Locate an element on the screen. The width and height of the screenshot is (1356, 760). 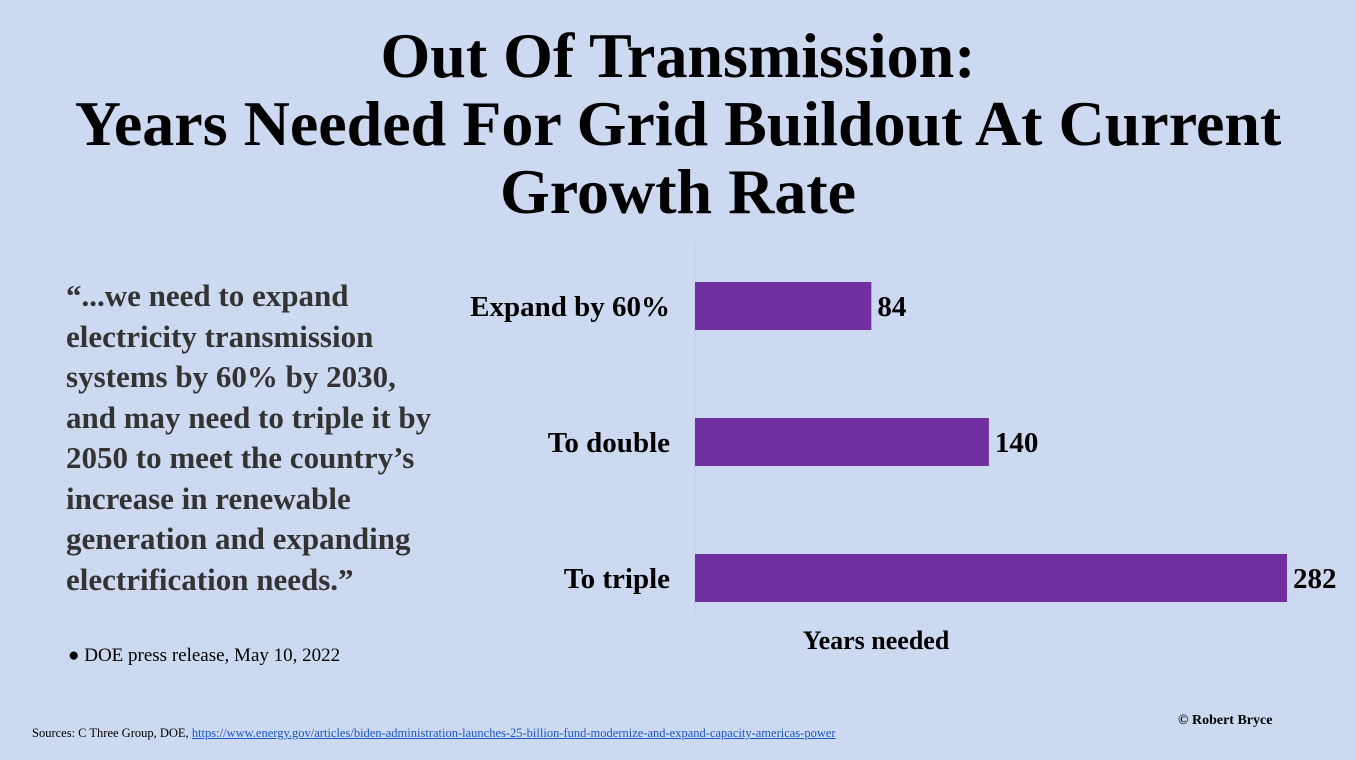
sources-prefix: Sources: C Three Group, DOE, is located at coordinates (112, 733).